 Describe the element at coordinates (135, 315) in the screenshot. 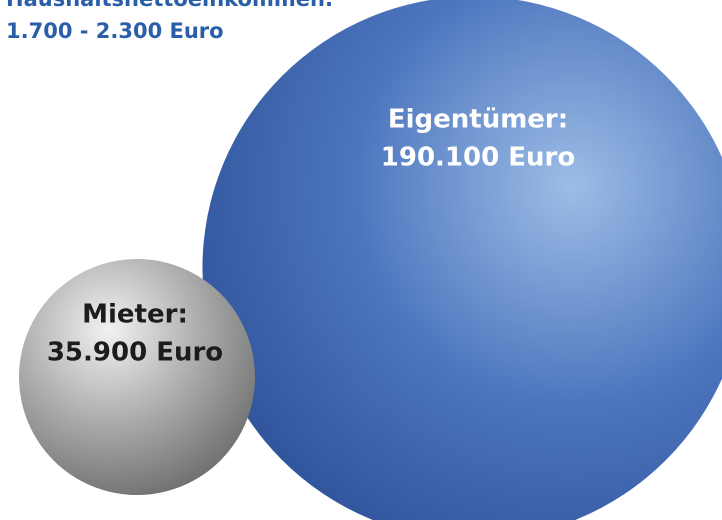

I see `bubble-label: Mieter:` at that location.